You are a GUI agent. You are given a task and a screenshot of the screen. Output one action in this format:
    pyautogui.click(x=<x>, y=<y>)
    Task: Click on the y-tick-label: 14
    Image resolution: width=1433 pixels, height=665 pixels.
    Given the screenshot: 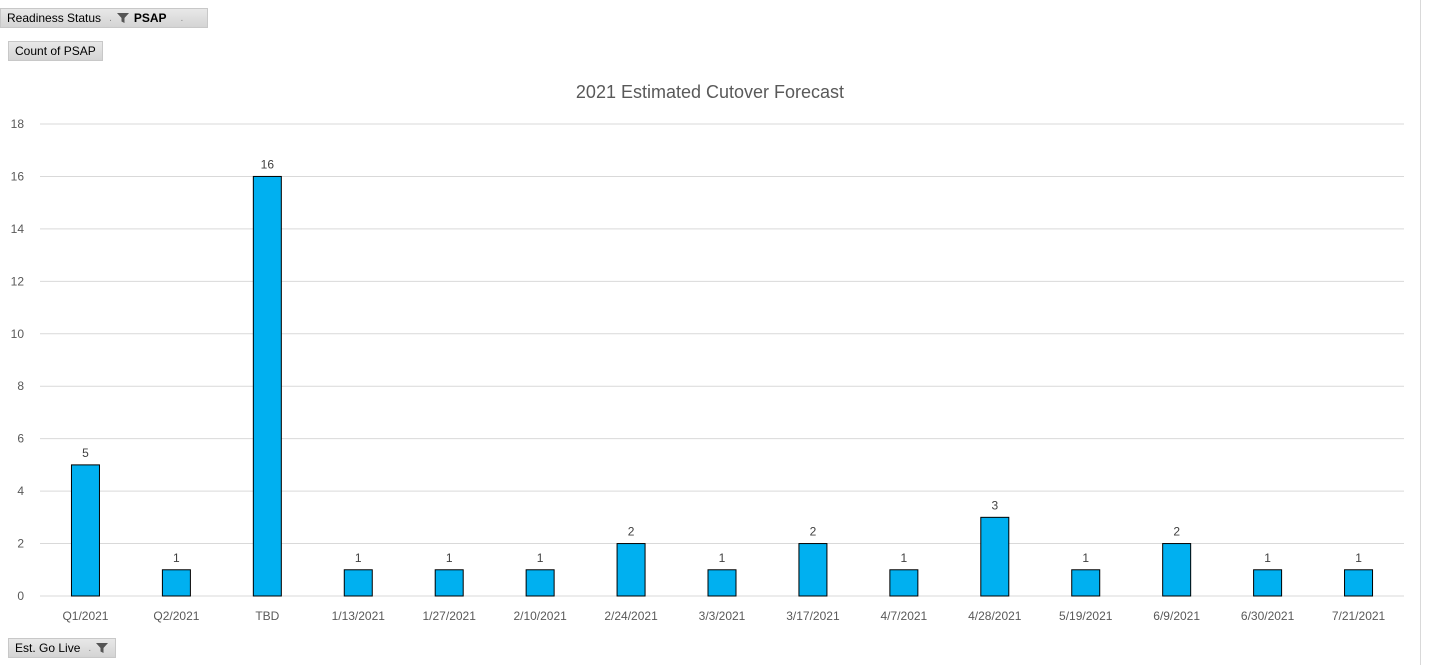 What is the action you would take?
    pyautogui.click(x=18, y=229)
    